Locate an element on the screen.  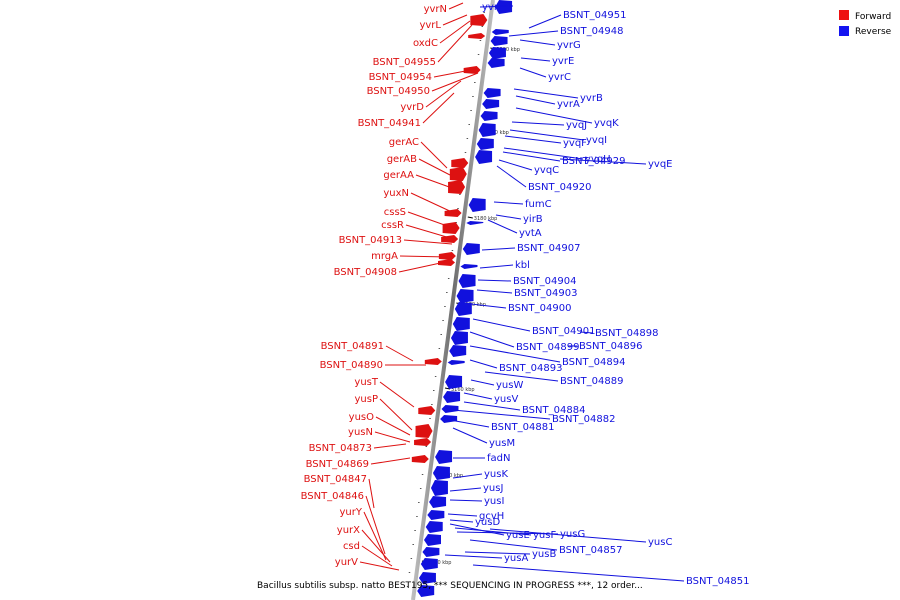
gene-label-yust: yusT is located at coordinates (366, 382).